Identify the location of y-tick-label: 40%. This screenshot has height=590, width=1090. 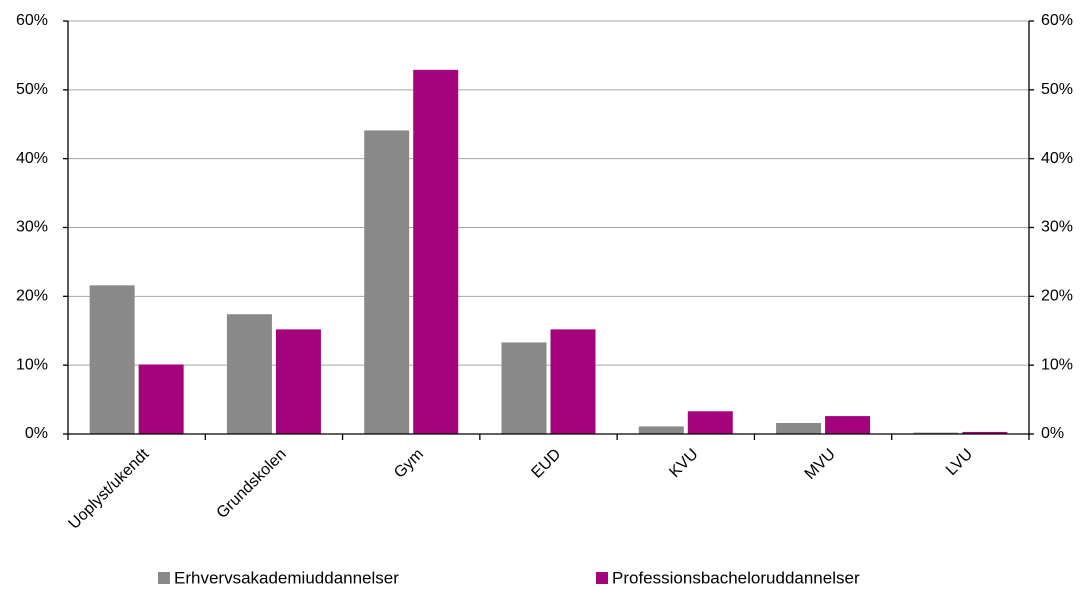
(32, 158).